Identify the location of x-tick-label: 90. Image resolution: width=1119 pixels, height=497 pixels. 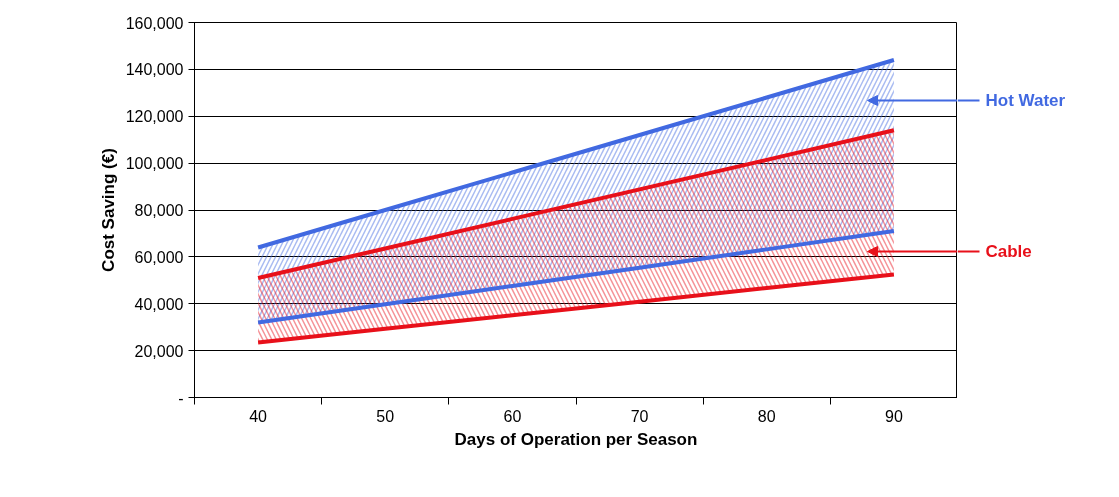
(894, 416).